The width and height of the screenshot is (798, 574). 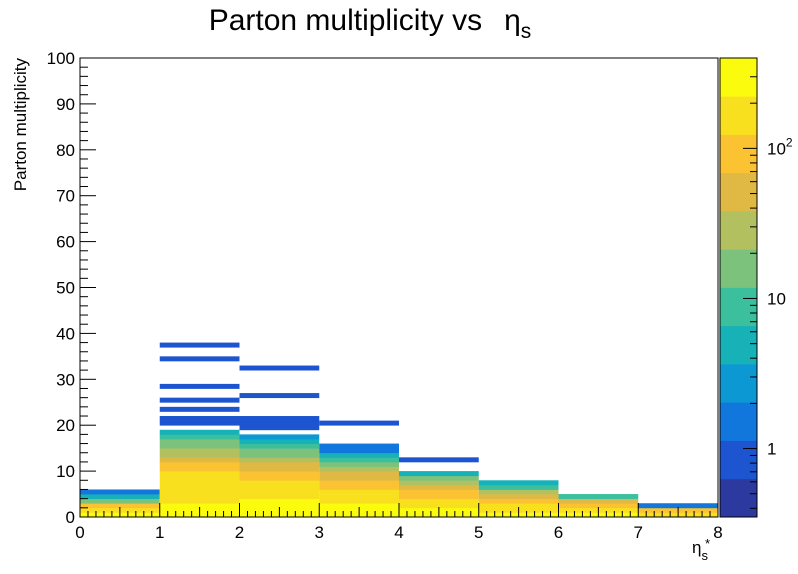 I want to click on y-tick-labels: 0 10 20 30 40 50 60 70 80 90 100, so click(x=61, y=288).